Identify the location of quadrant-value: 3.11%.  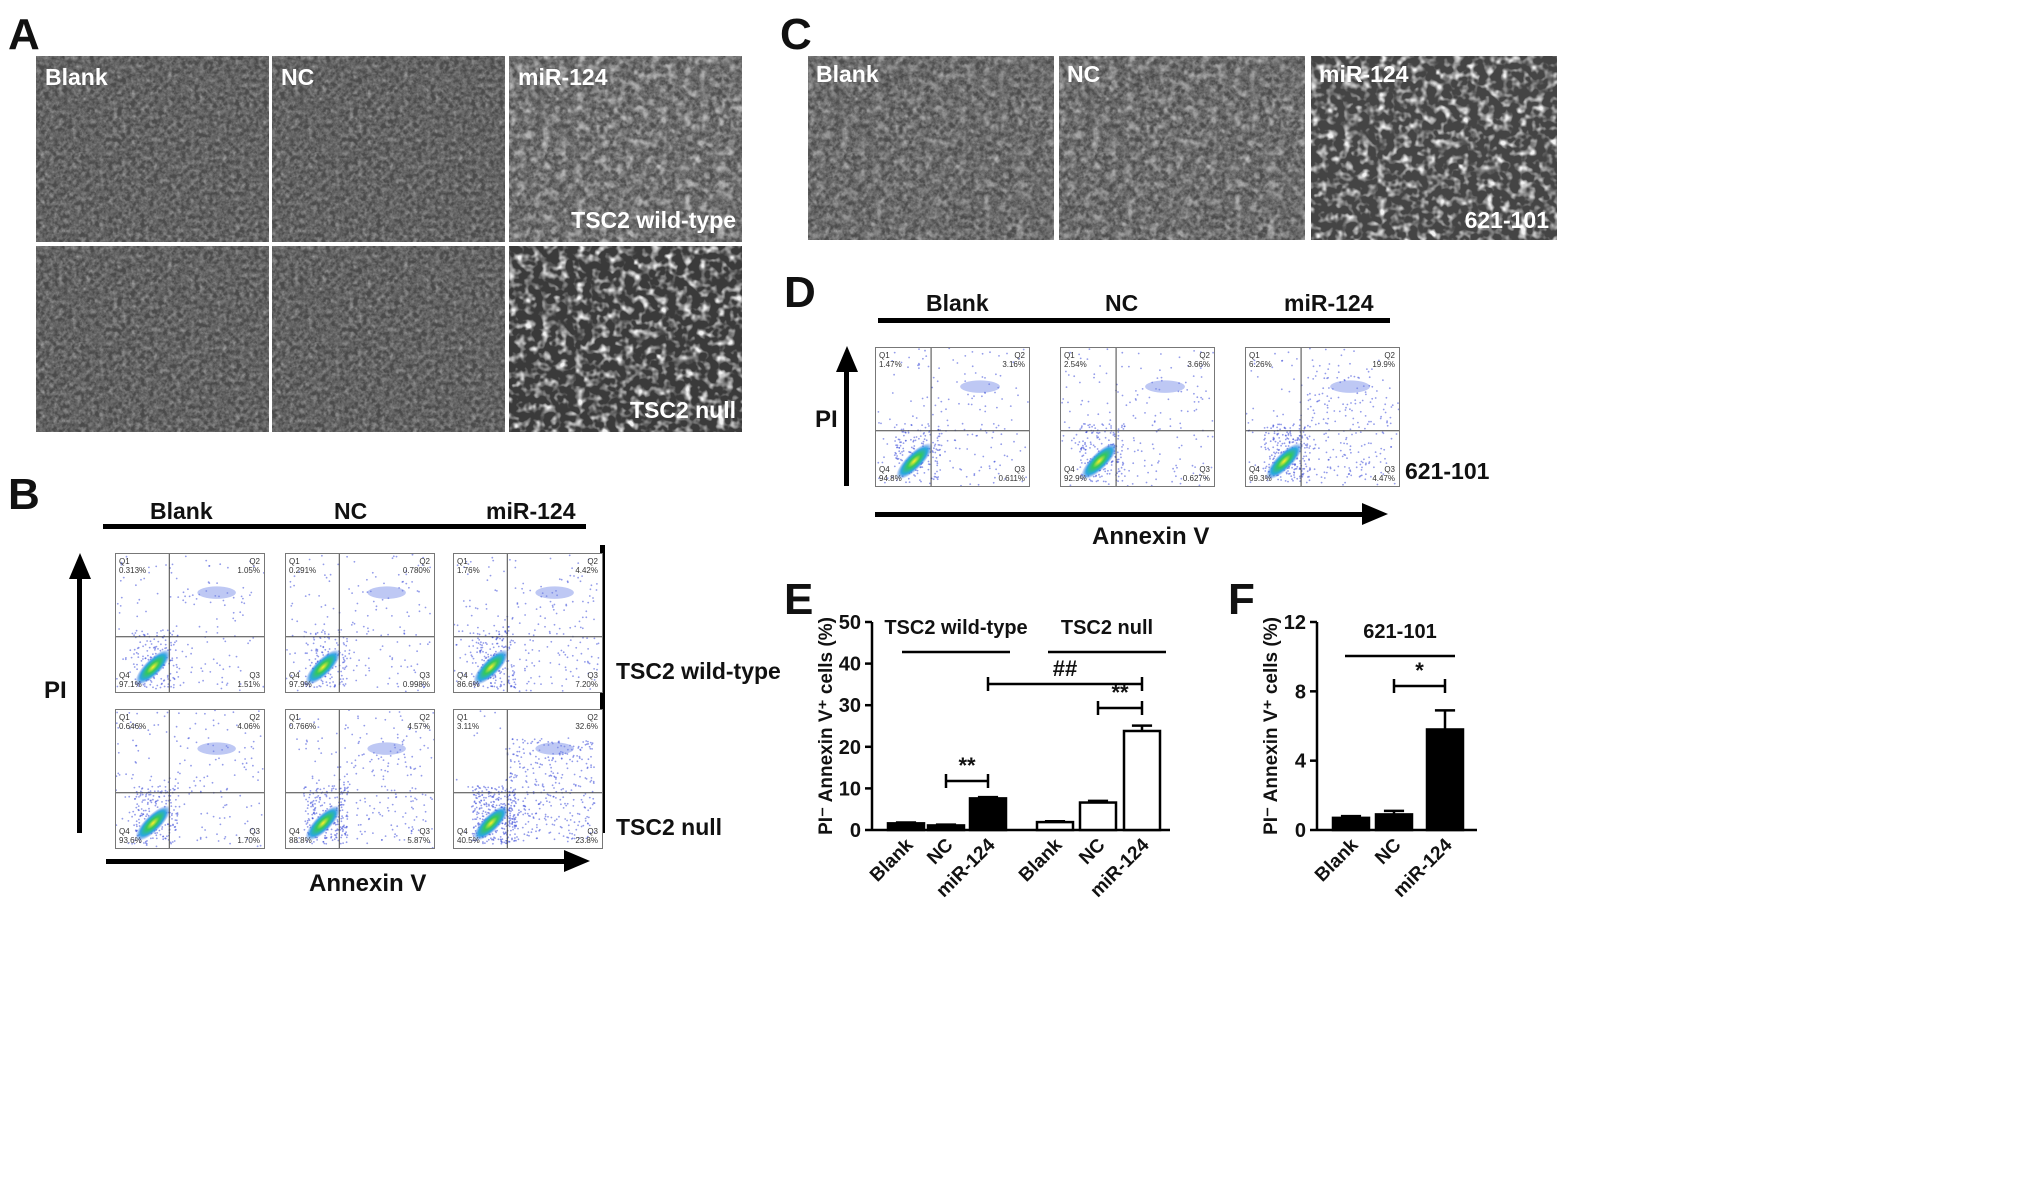
(468, 726).